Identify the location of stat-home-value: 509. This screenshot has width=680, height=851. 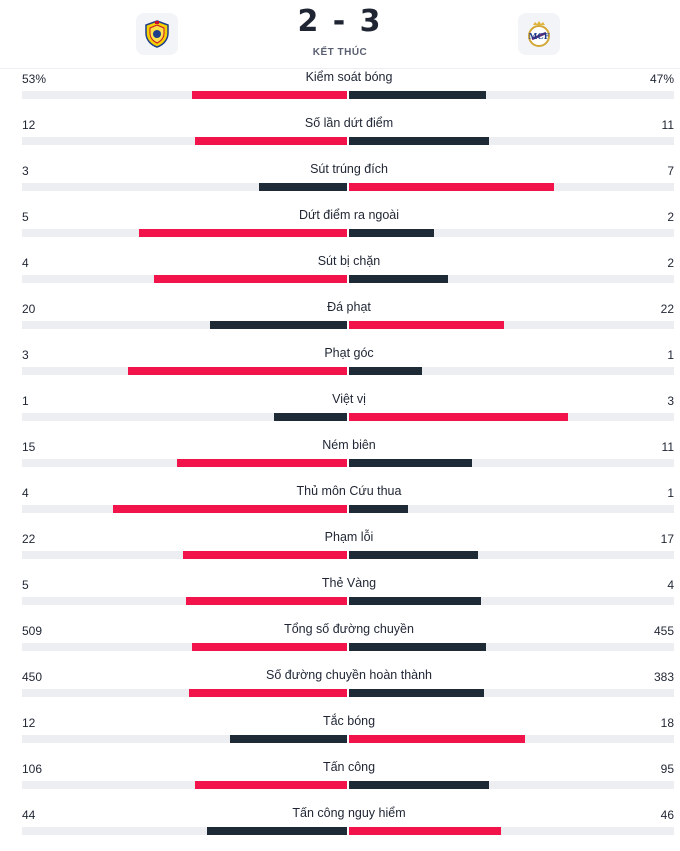
(32, 631).